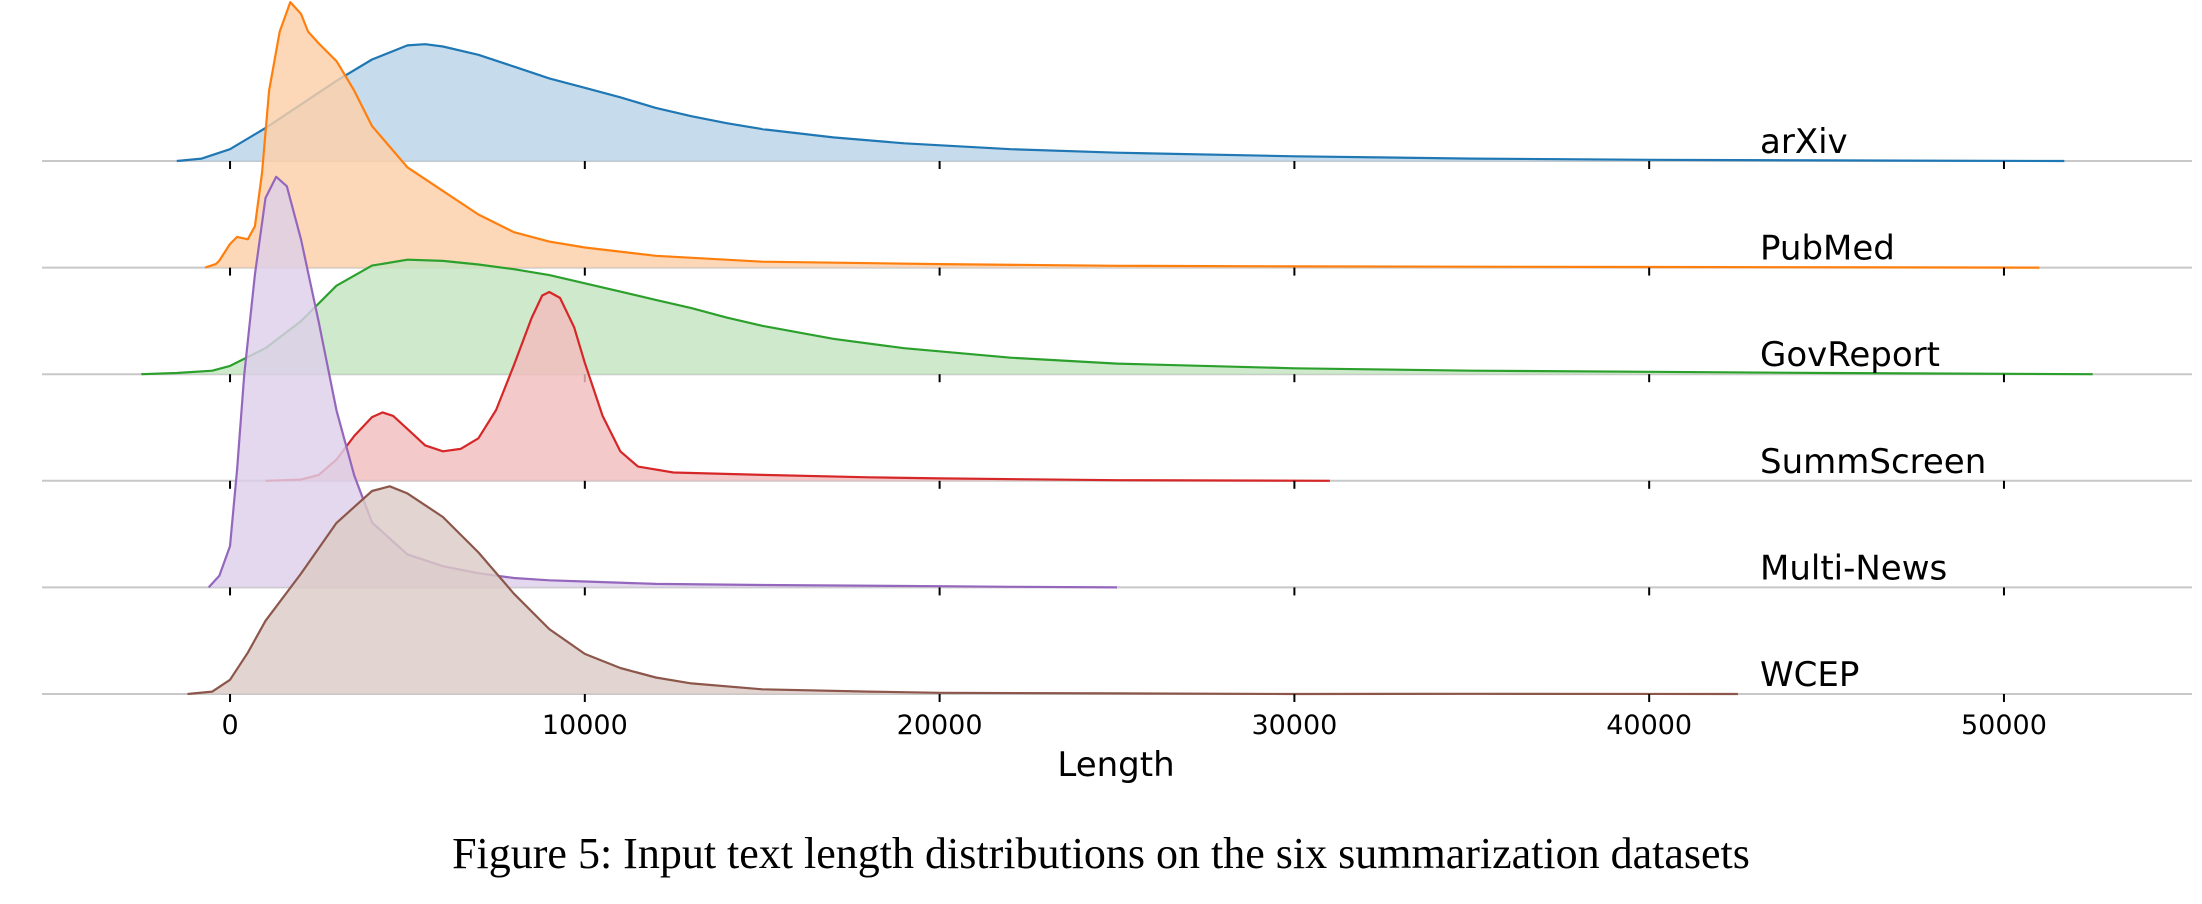 This screenshot has height=904, width=2202. I want to click on ridge-arxiv: arXiv, so click(1117, 106).